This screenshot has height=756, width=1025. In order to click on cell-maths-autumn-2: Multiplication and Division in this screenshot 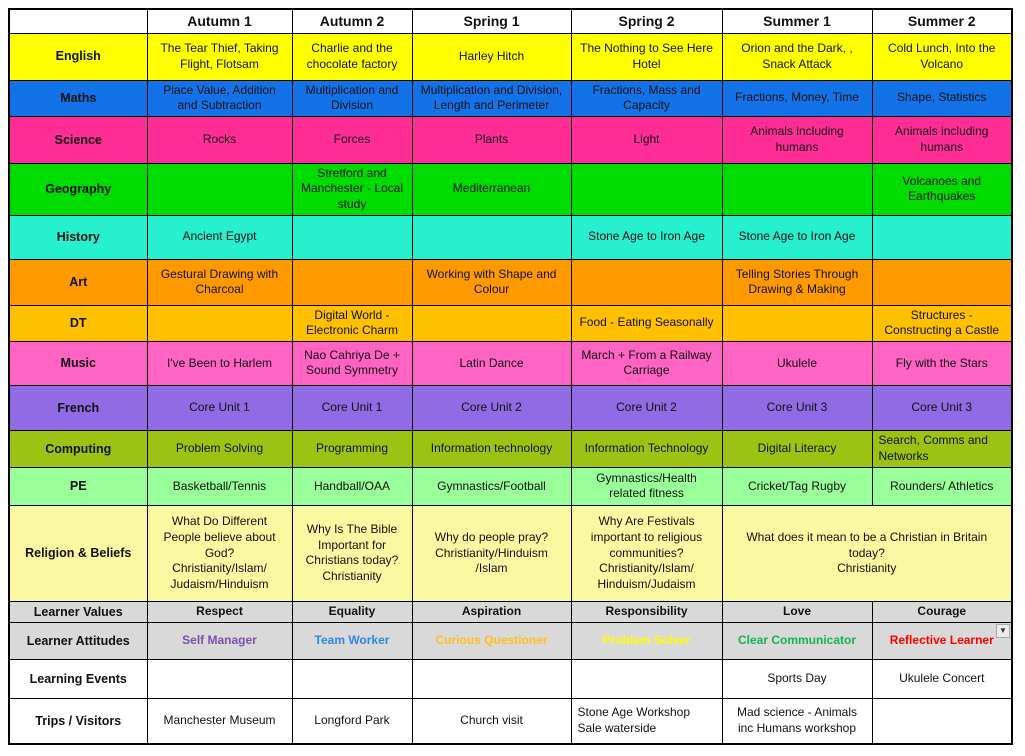, I will do `click(352, 98)`.